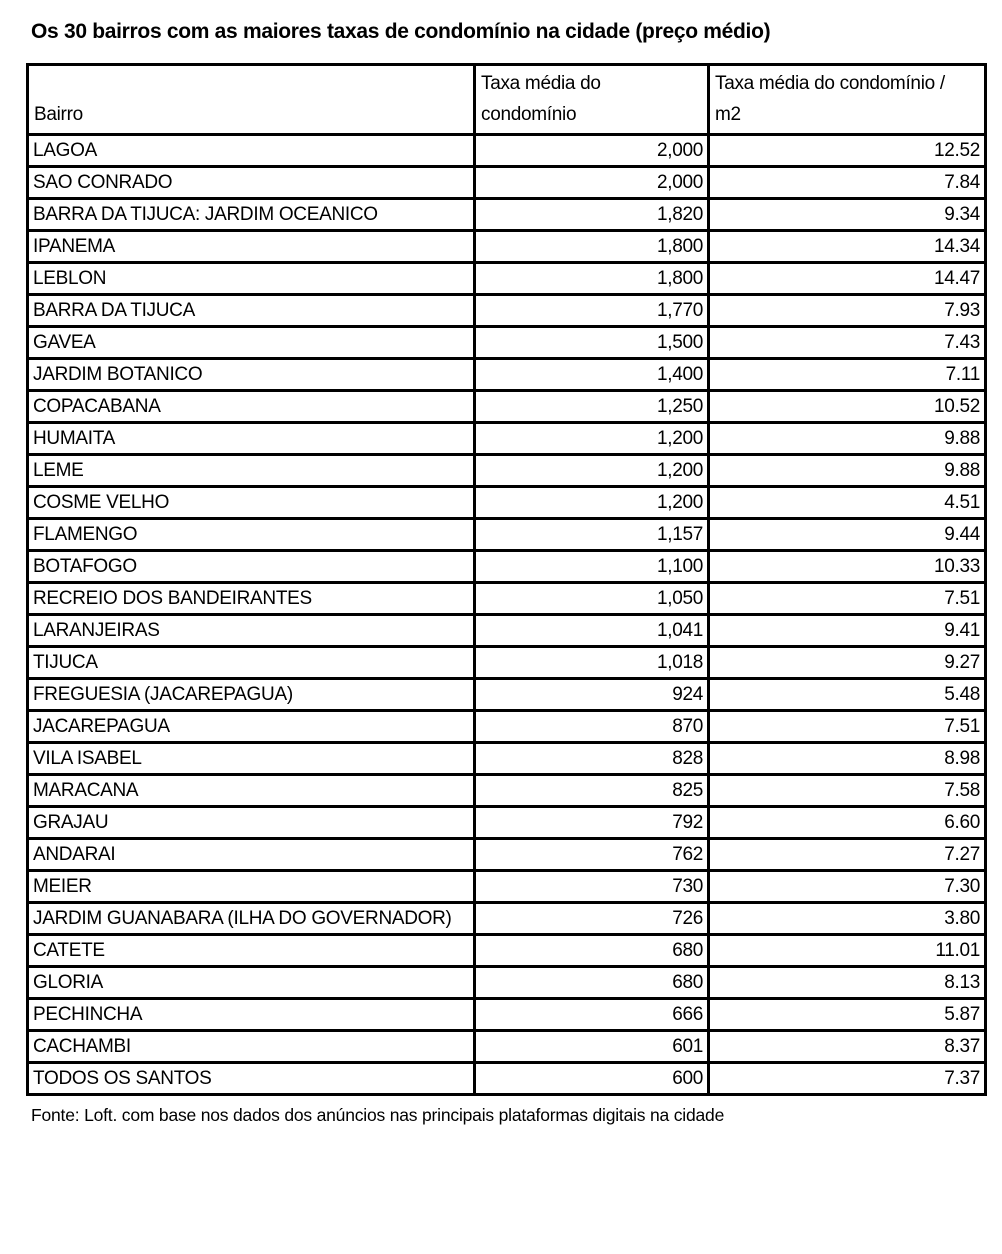 The width and height of the screenshot is (1002, 1254). Describe the element at coordinates (847, 886) in the screenshot. I see `taxa-m2-cell: 7.30` at that location.